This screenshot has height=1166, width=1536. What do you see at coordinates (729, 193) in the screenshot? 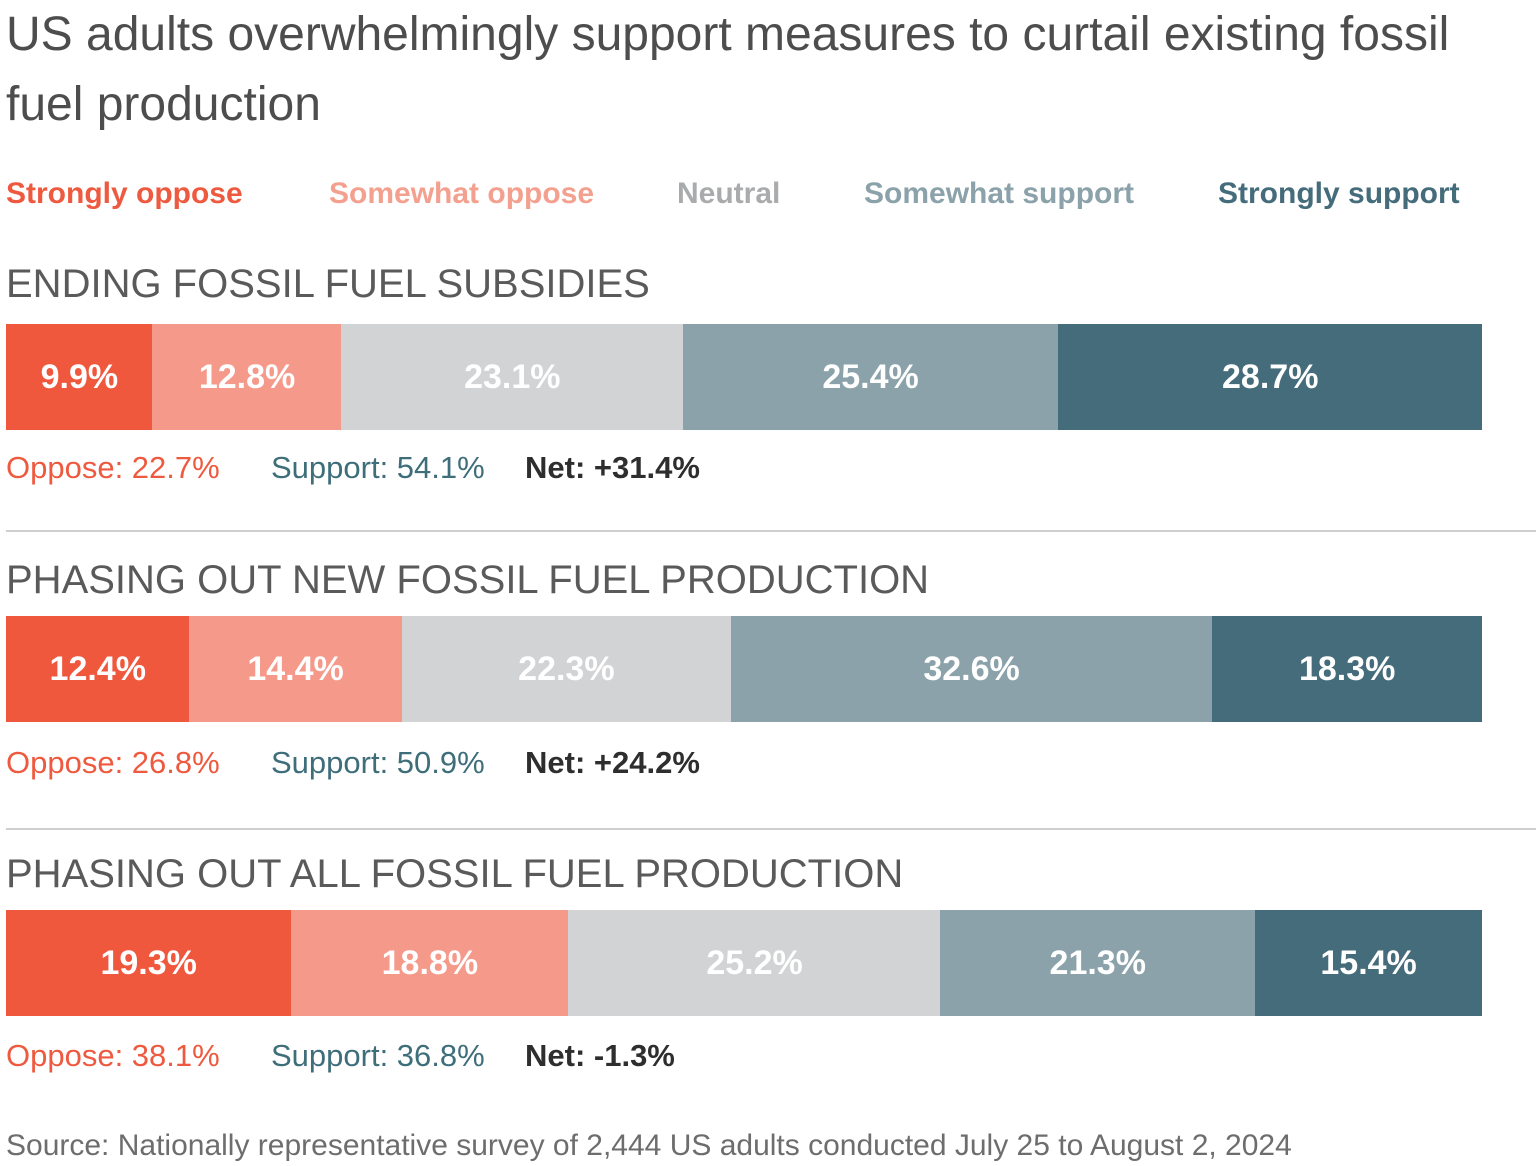
I see `legend-neutral: Neutral` at bounding box center [729, 193].